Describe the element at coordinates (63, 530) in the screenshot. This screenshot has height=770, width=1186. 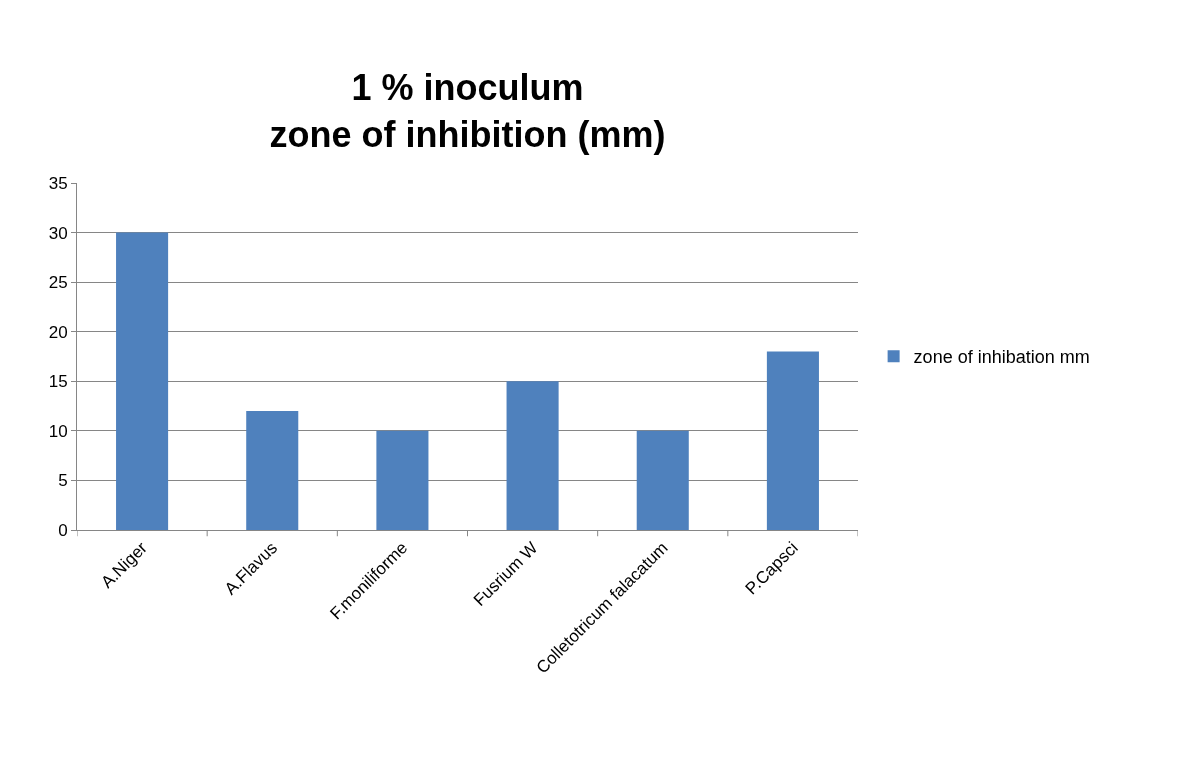
I see `y-tick-label: 0` at that location.